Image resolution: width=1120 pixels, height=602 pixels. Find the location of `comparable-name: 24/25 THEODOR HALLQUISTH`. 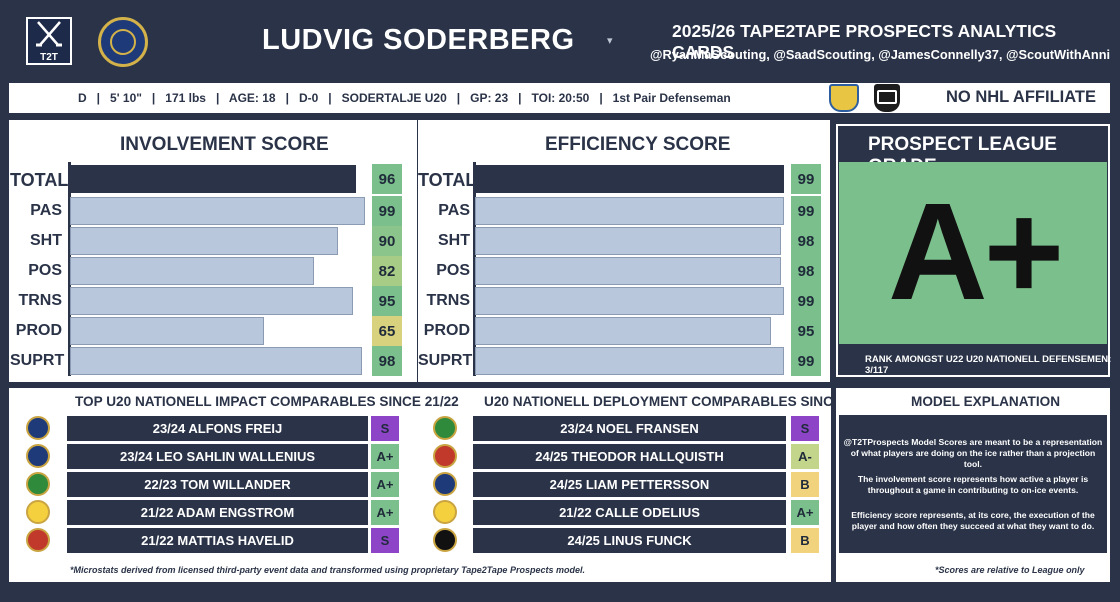

comparable-name: 24/25 THEODOR HALLQUISTH is located at coordinates (629, 456).